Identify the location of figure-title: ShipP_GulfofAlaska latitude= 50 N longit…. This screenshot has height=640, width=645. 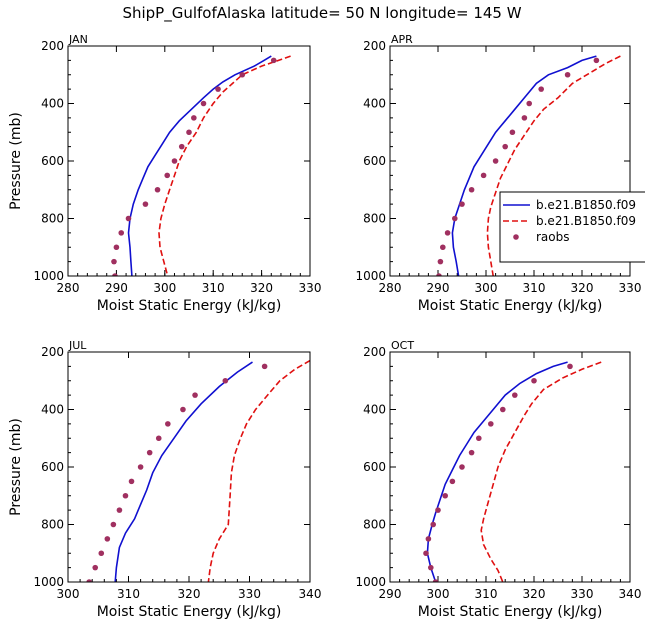
(321, 13).